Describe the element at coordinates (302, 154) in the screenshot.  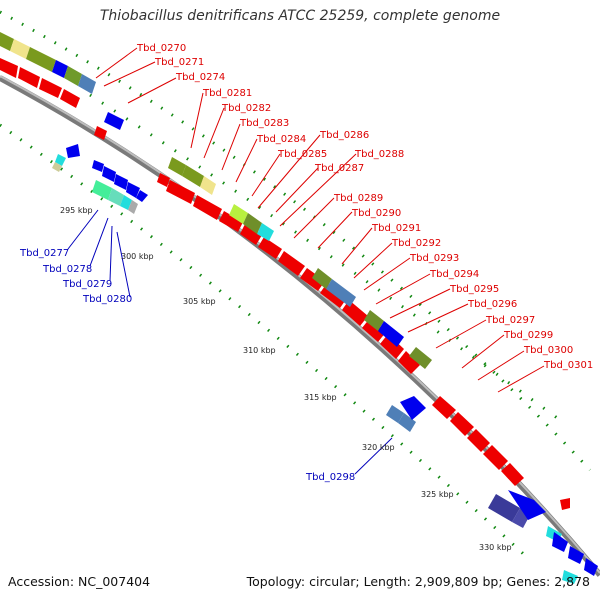
I see `gene-label: Tbd_0285` at that location.